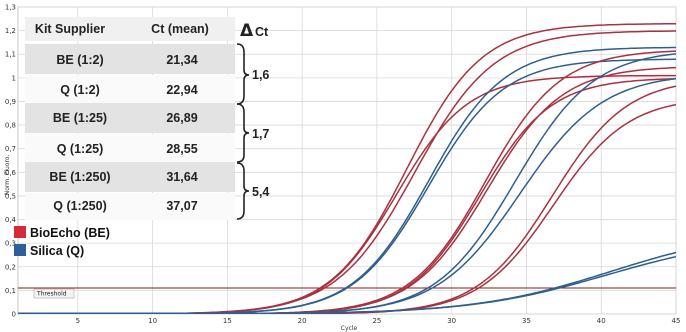  What do you see at coordinates (70, 233) in the screenshot?
I see `legend-label-bioecho: BioEcho (BE)` at bounding box center [70, 233].